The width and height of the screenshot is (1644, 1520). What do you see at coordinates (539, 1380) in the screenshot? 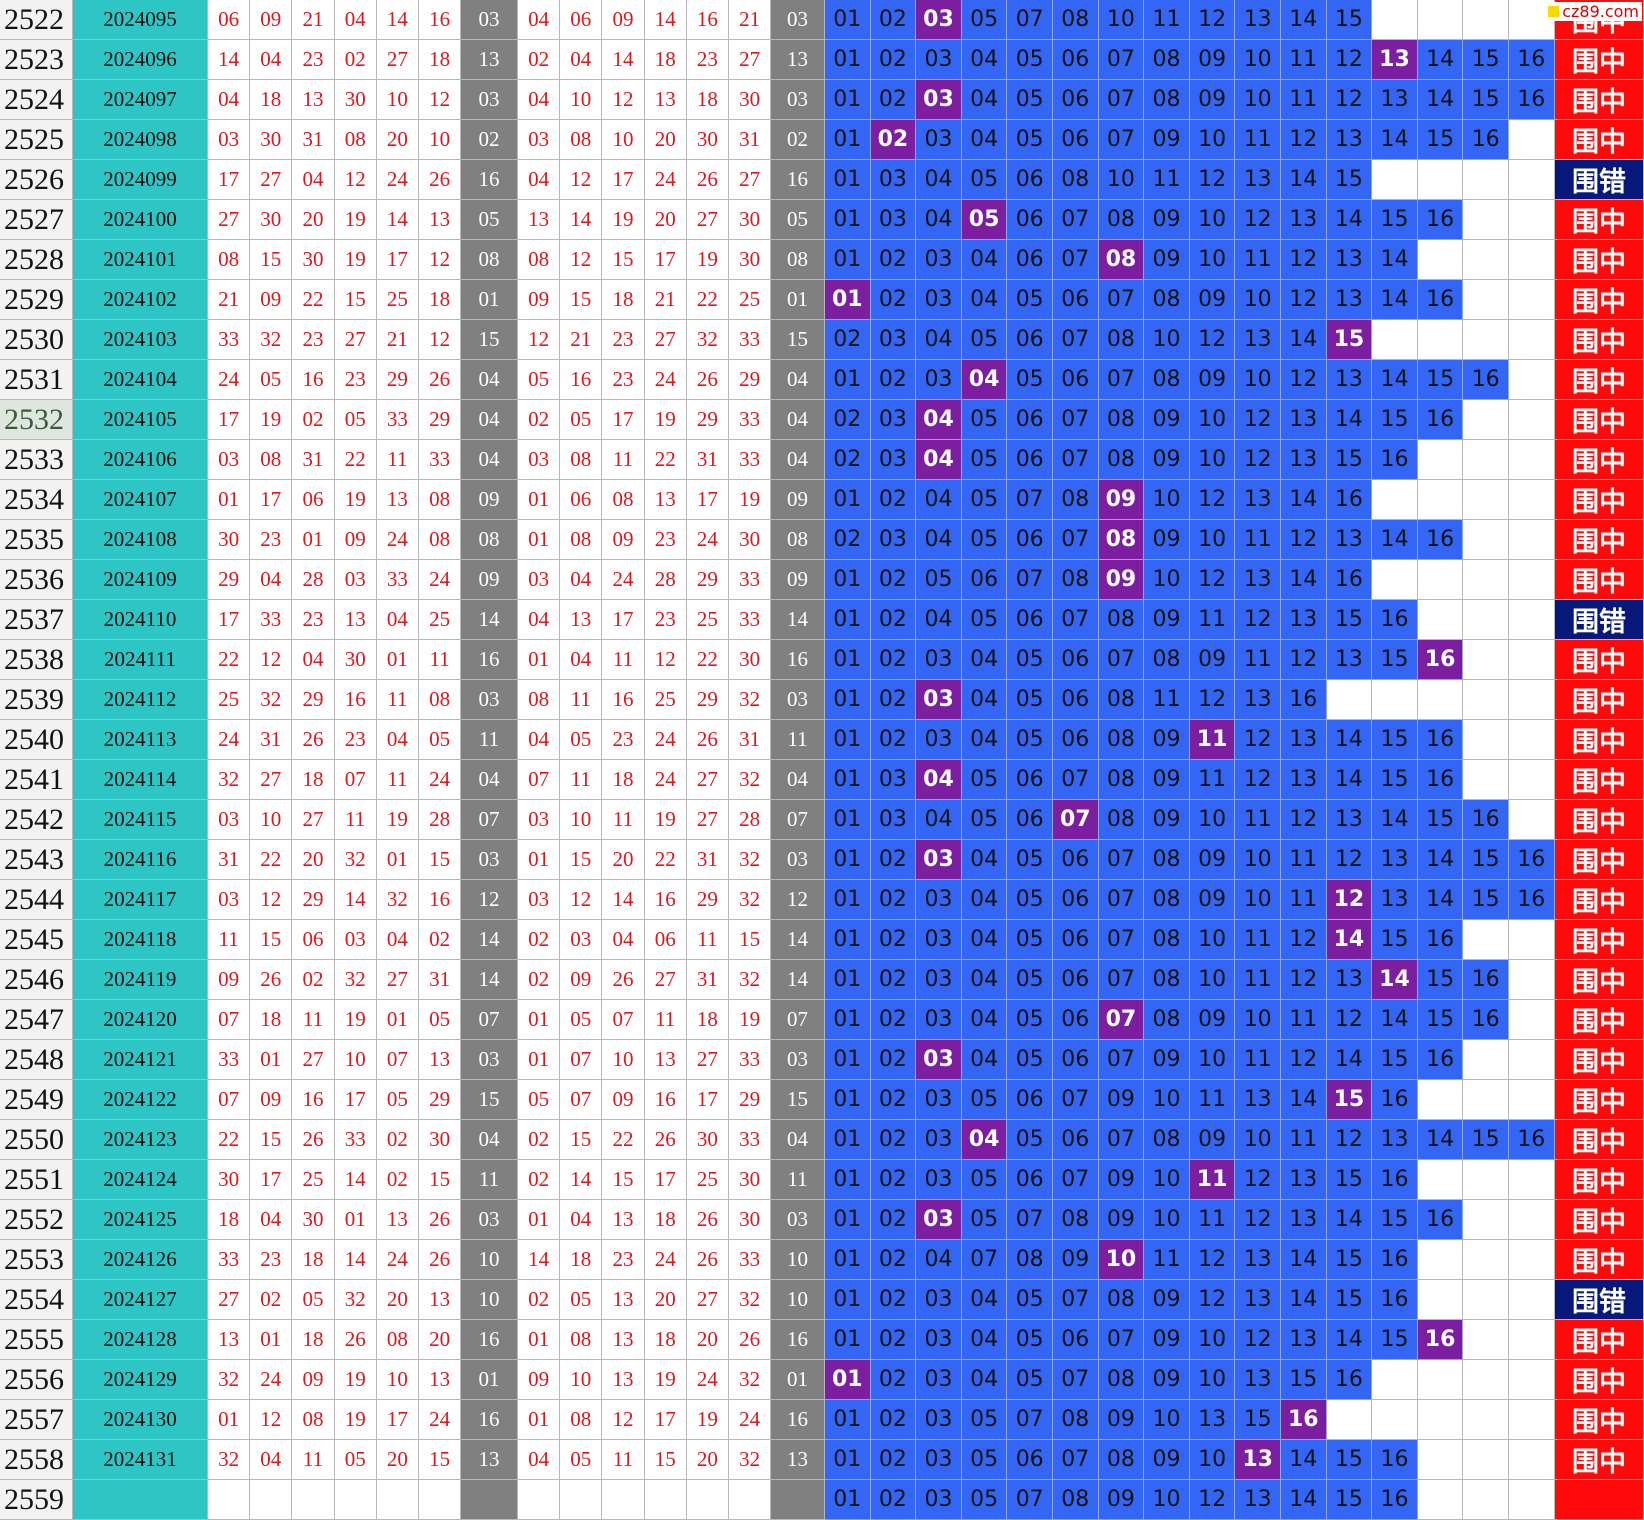
I see `sorted-number: 09` at bounding box center [539, 1380].